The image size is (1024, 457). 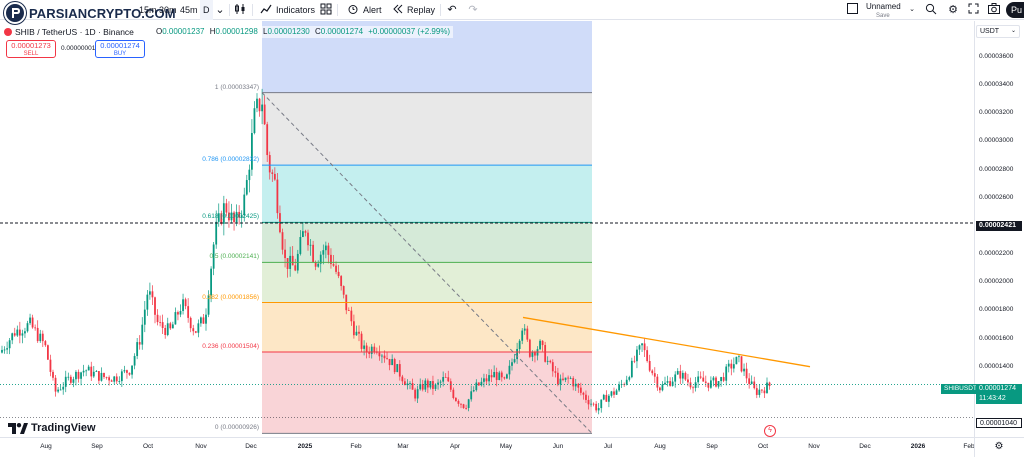 I want to click on layout-icon, so click(x=852, y=10).